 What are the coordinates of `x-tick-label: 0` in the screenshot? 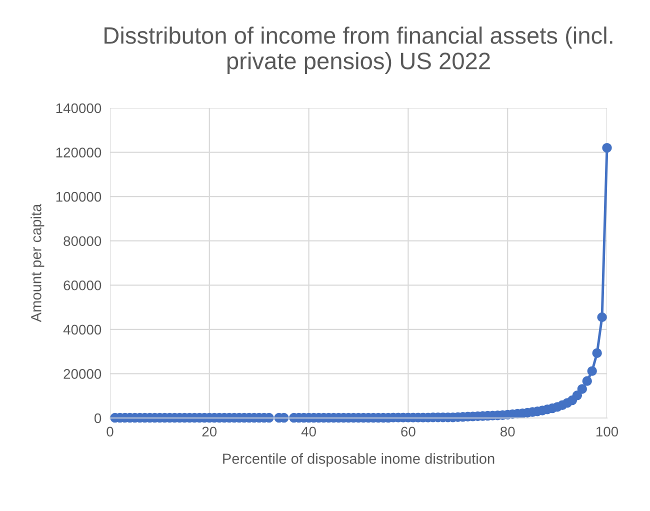 It's located at (110, 431).